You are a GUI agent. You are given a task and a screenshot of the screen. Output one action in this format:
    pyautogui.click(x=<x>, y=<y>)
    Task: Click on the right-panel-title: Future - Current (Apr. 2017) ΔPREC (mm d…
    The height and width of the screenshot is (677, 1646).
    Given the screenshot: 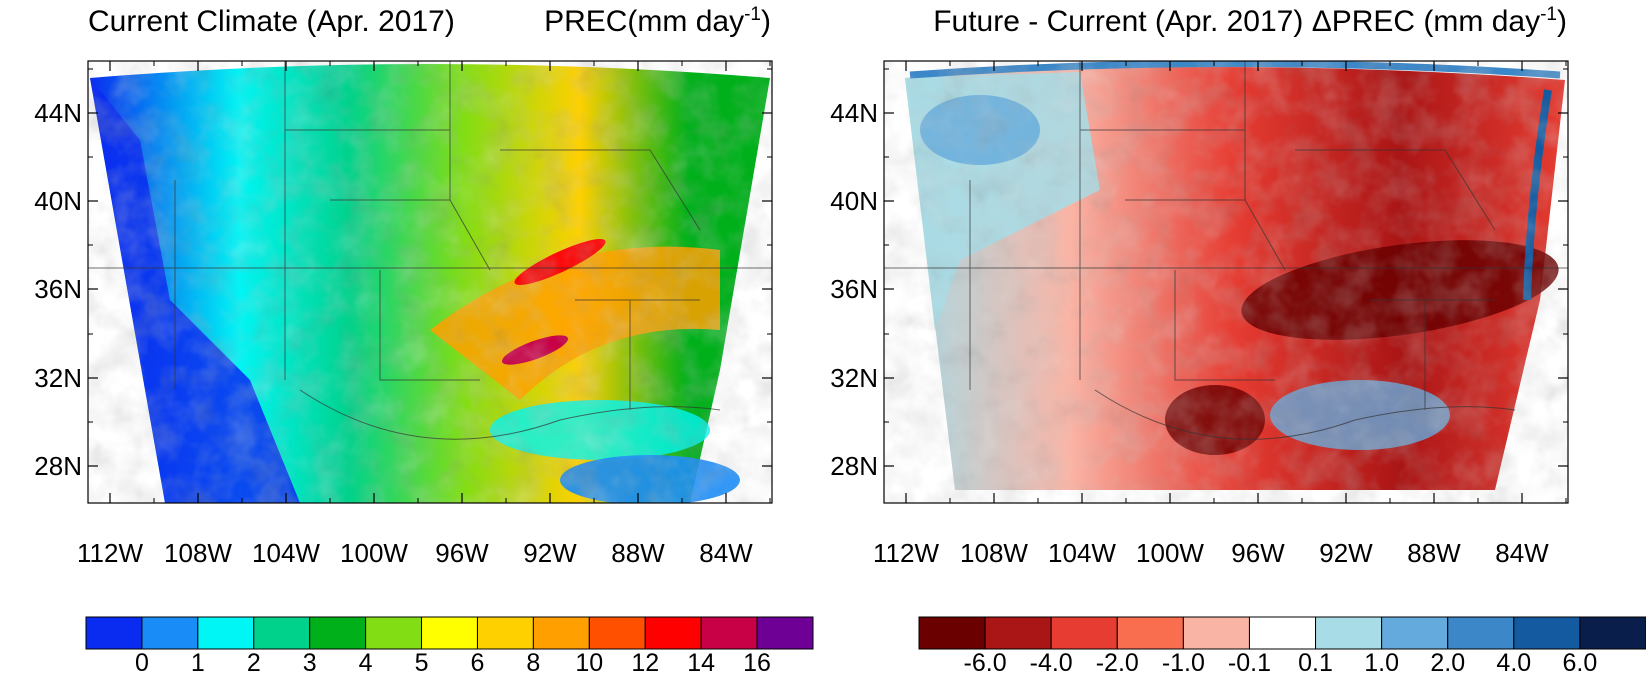 What is the action you would take?
    pyautogui.click(x=1250, y=21)
    